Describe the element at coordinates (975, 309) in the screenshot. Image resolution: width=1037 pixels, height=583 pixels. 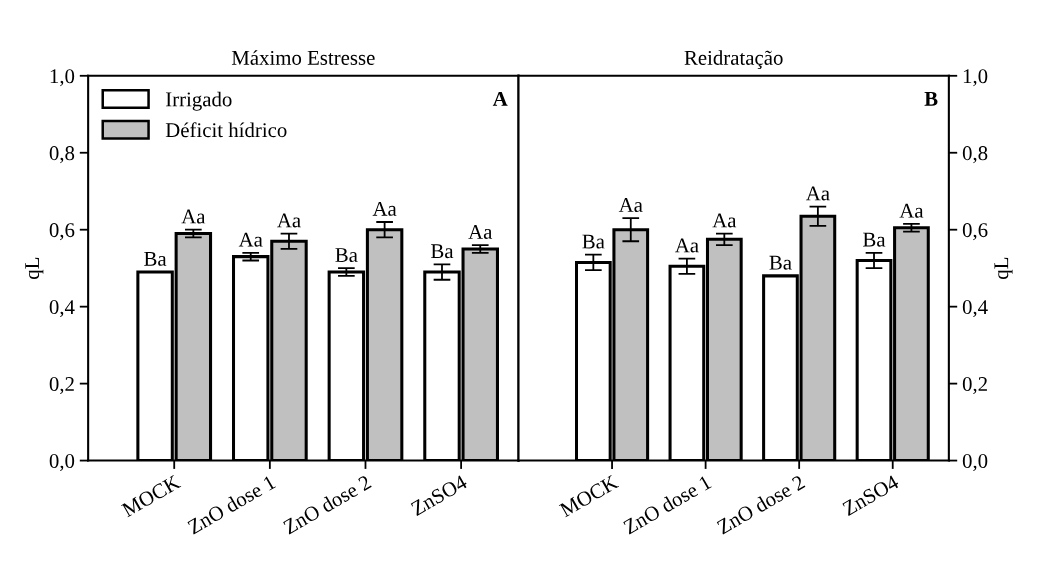
I see `y2-tick-label: 0,4` at that location.